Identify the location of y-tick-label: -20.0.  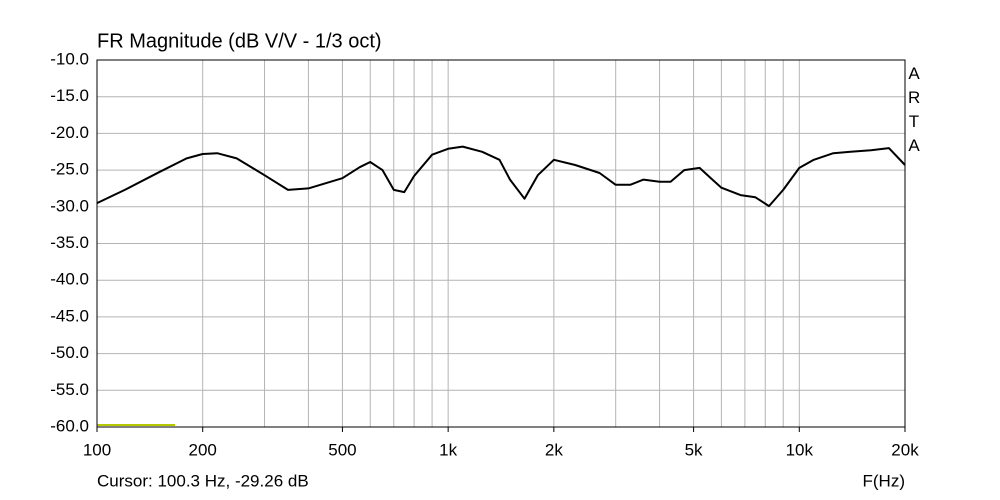
(69, 132).